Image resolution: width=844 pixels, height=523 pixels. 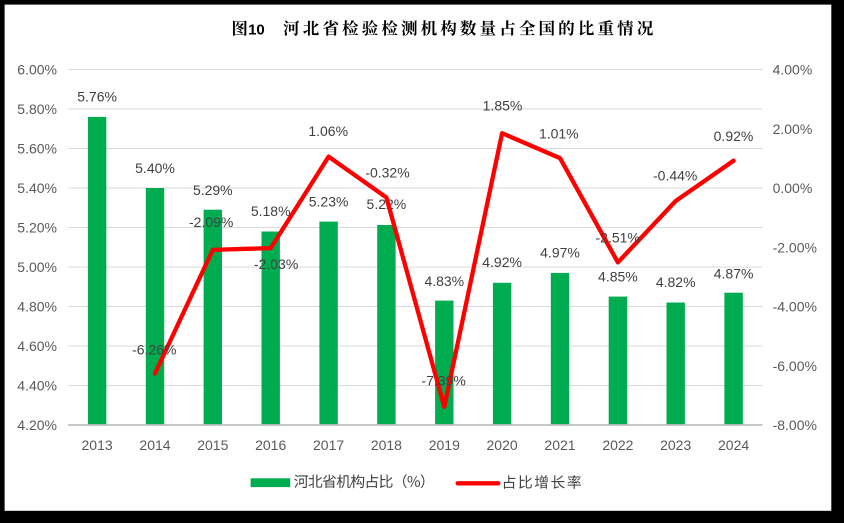 I want to click on svg-text: -2.09%, so click(x=211, y=222).